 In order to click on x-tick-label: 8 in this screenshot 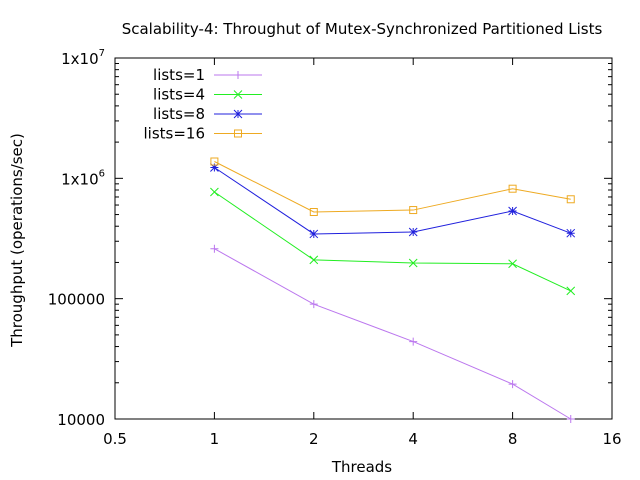, I will do `click(513, 439)`.